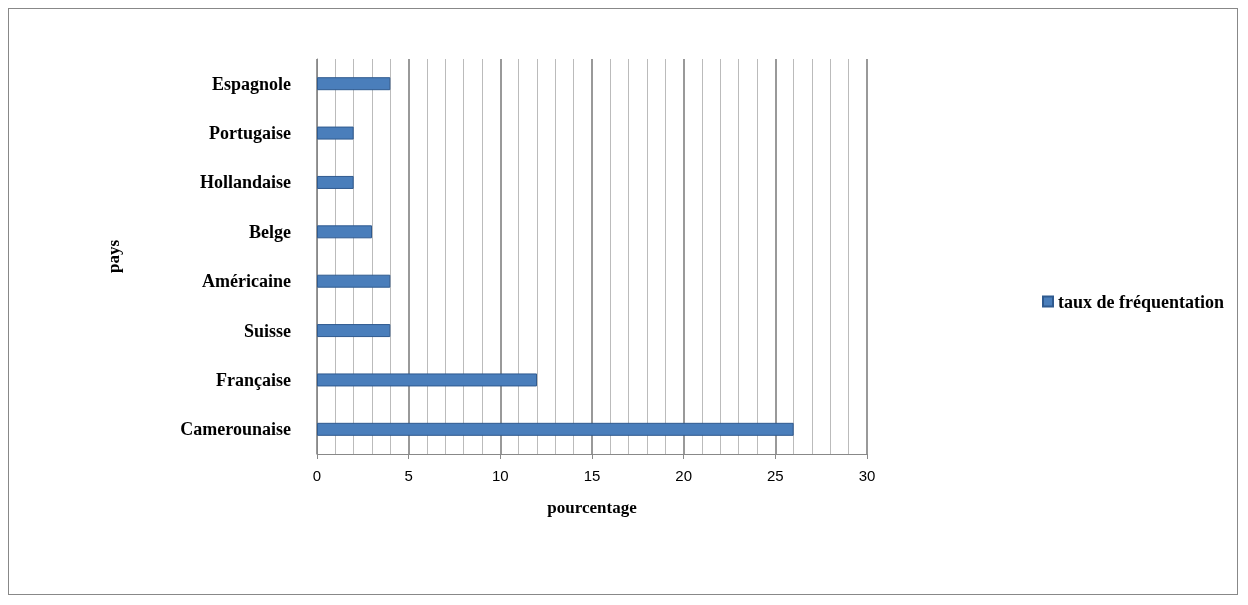 This screenshot has width=1248, height=605. What do you see at coordinates (250, 133) in the screenshot?
I see `y-tick-label: Portugaise` at bounding box center [250, 133].